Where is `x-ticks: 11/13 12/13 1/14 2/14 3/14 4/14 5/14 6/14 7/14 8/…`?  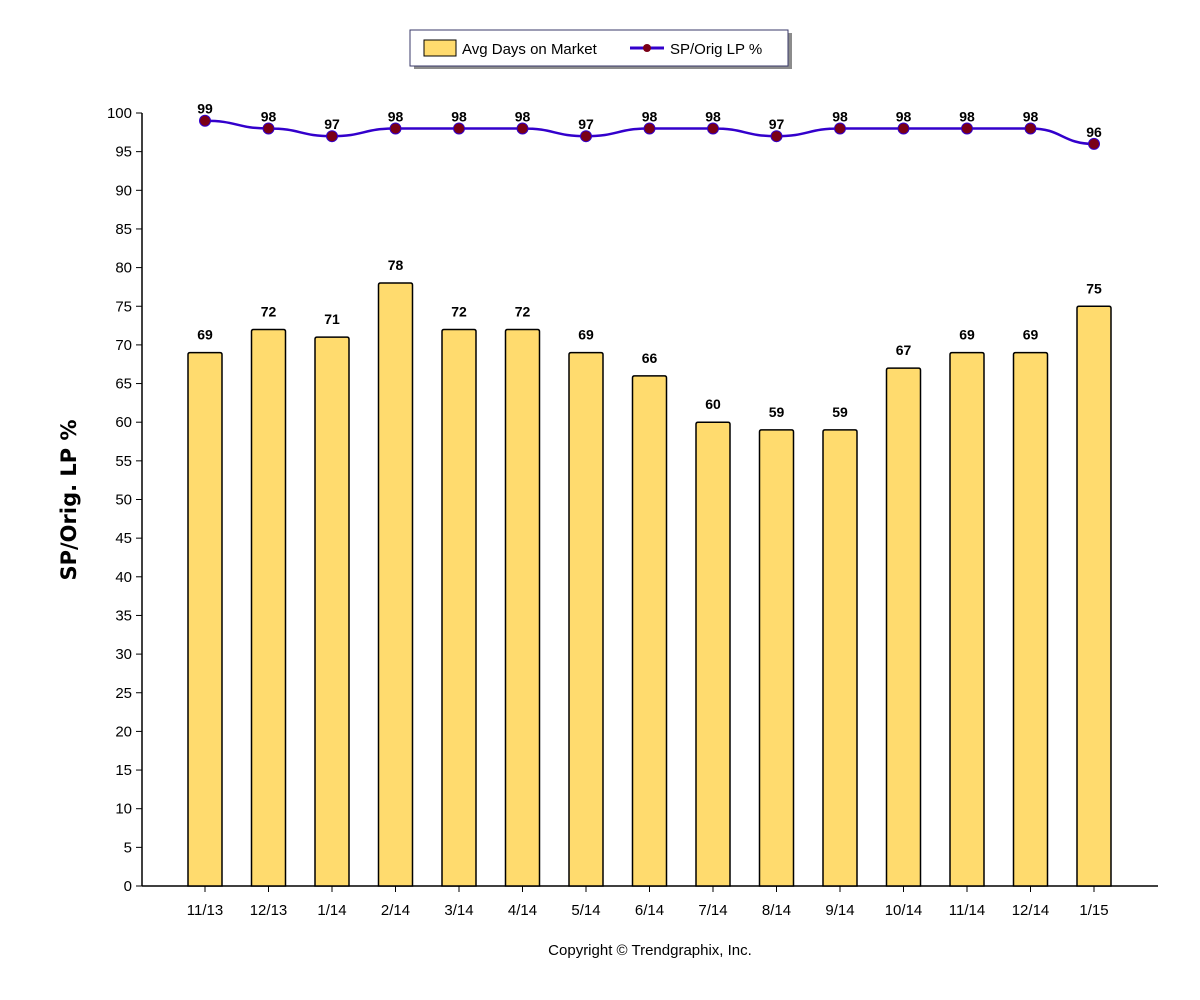
x-ticks: 11/13 12/13 1/14 2/14 3/14 4/14 5/14 6/14 7/14 8/… is located at coordinates (648, 902).